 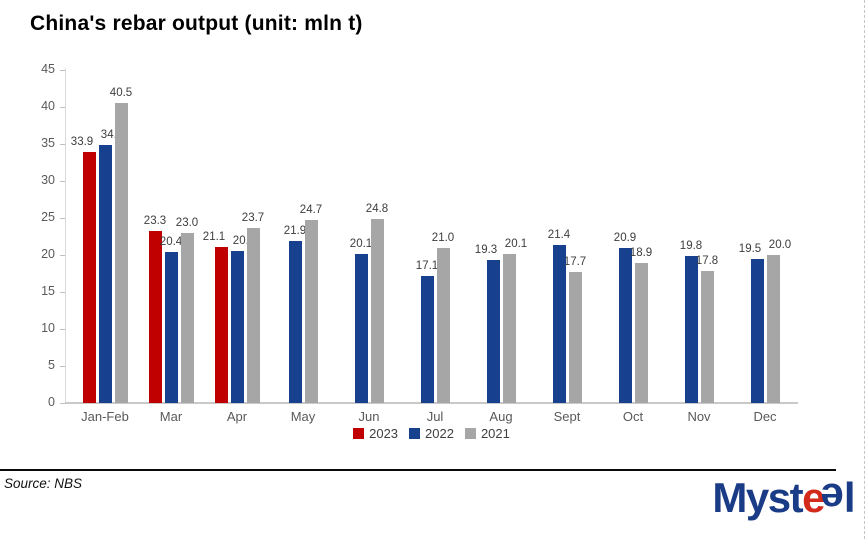 What do you see at coordinates (559, 234) in the screenshot?
I see `bar-label-2022-Sept: 21.4` at bounding box center [559, 234].